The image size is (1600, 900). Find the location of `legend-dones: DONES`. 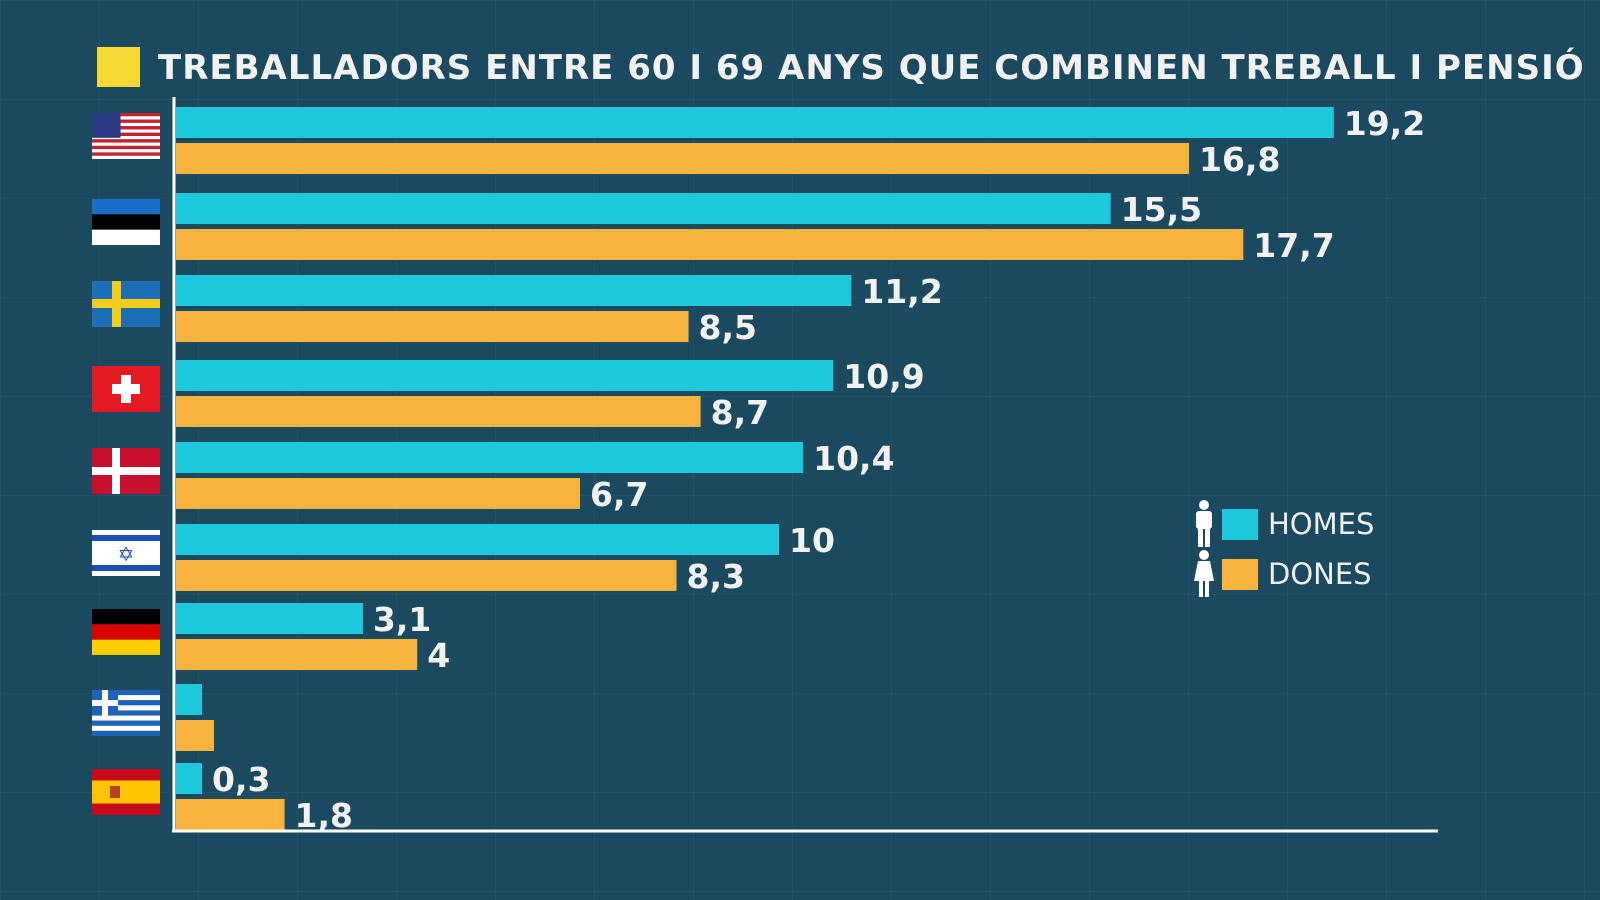

legend-dones: DONES is located at coordinates (1282, 574).